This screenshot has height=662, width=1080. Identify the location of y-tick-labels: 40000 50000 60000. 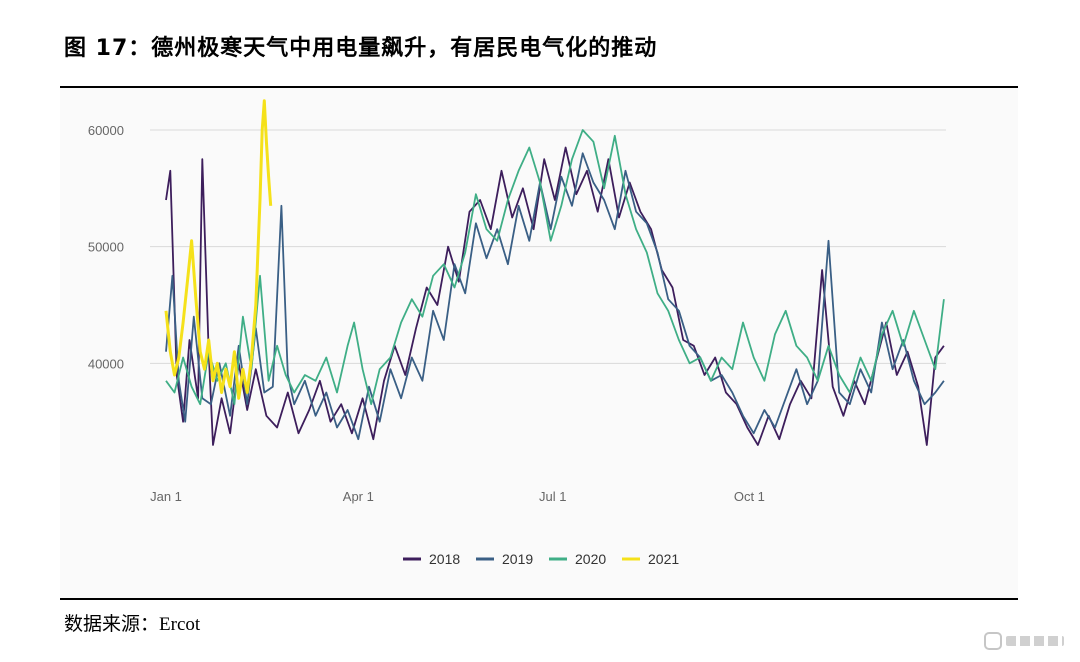
(106, 247).